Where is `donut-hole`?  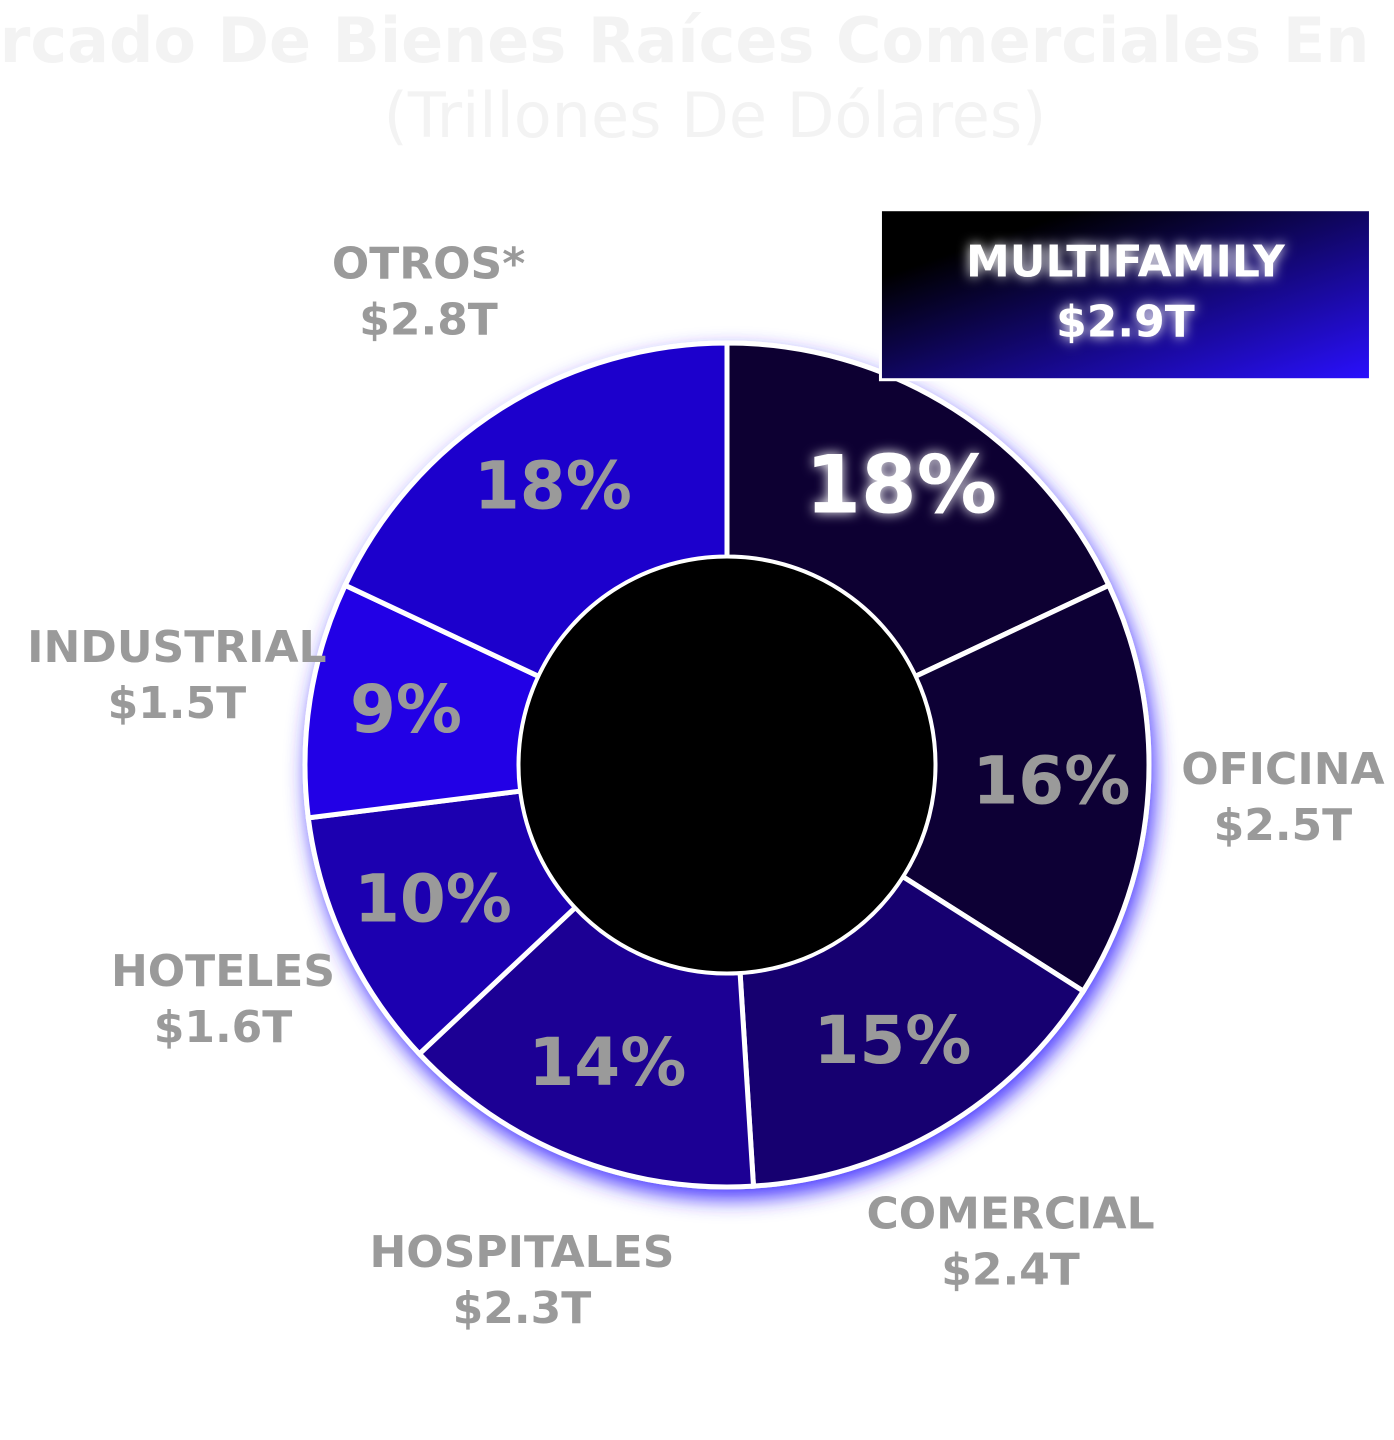
donut-hole is located at coordinates (727, 765).